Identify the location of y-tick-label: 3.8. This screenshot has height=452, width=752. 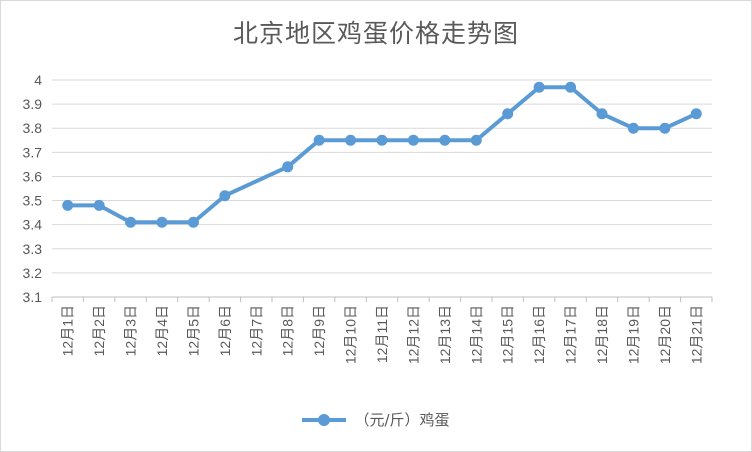
(33, 128).